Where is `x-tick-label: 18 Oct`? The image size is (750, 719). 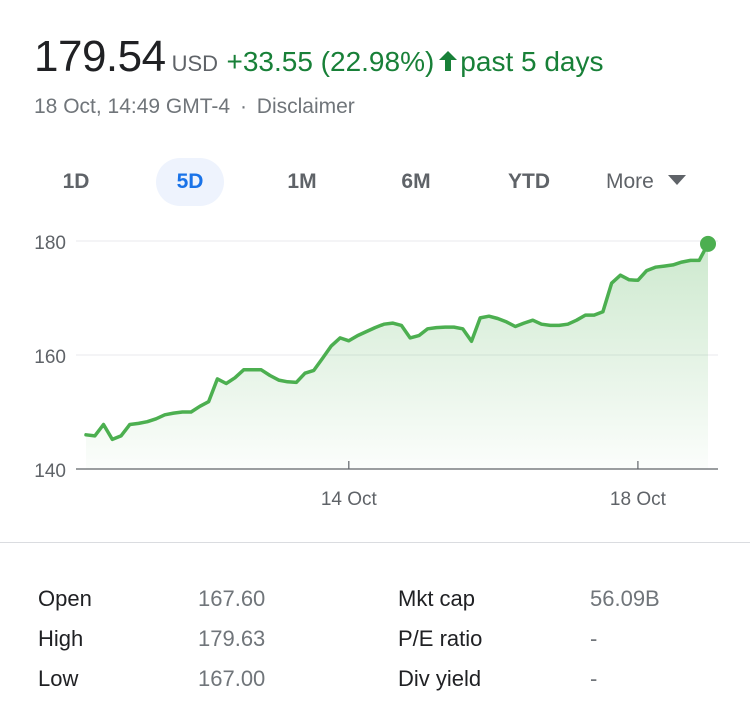 x-tick-label: 18 Oct is located at coordinates (638, 499).